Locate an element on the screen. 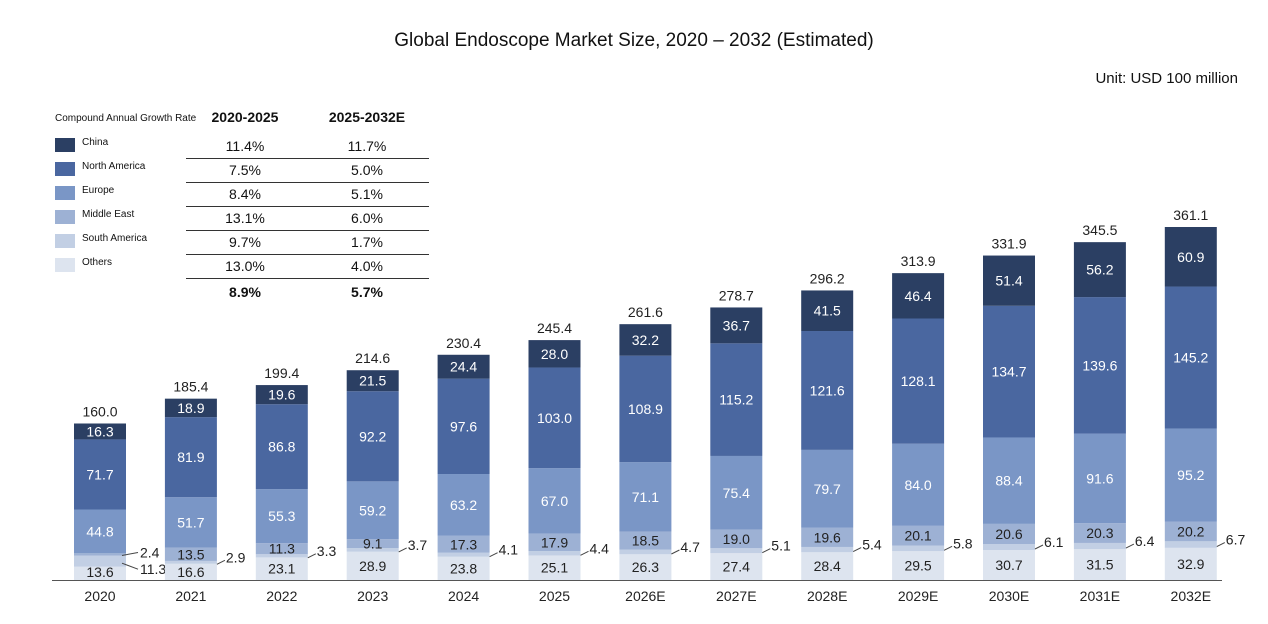 This screenshot has width=1268, height=624. data-label-north-america: 92.2 is located at coordinates (372, 436).